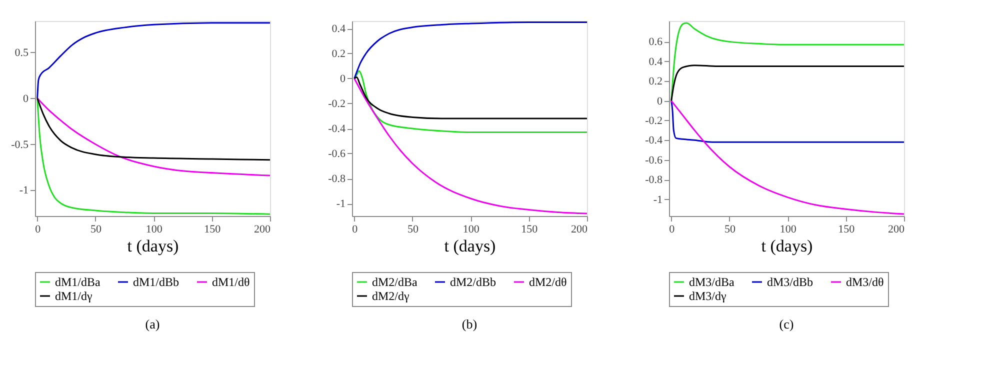  Describe the element at coordinates (152, 324) in the screenshot. I see `text: (a)` at that location.